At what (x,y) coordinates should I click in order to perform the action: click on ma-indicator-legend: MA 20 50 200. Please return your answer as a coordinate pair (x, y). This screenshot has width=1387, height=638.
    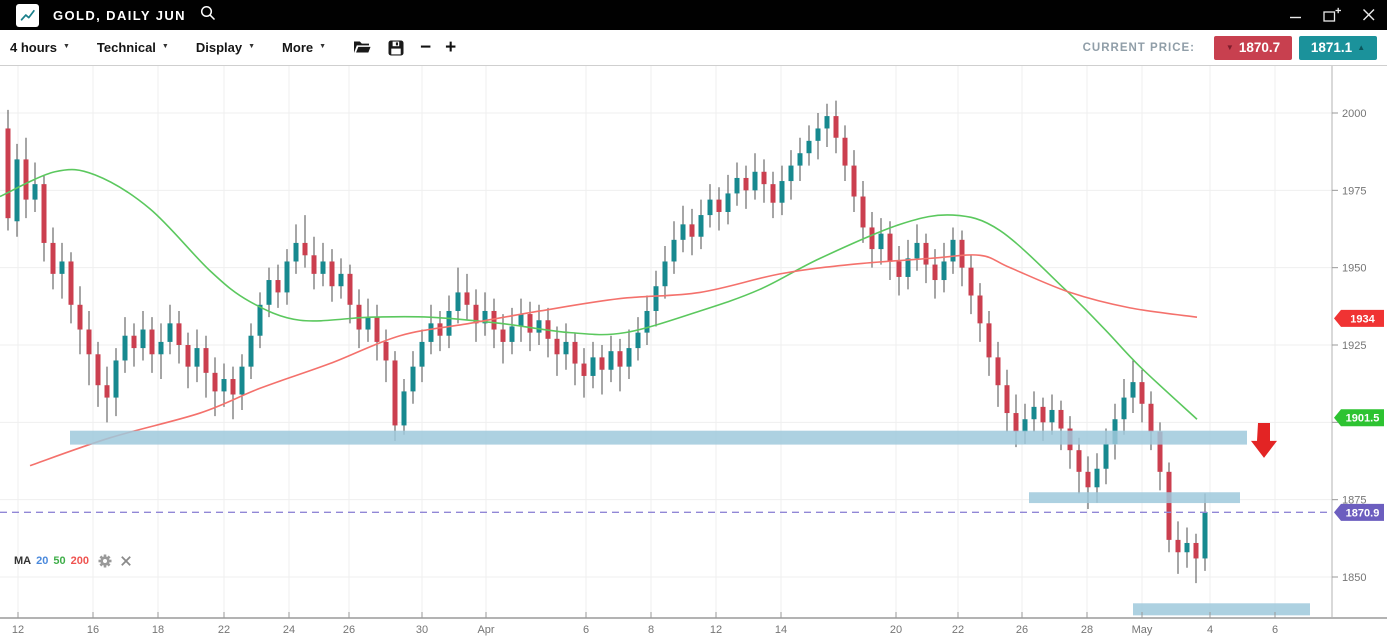
    Looking at the image, I should click on (72, 561).